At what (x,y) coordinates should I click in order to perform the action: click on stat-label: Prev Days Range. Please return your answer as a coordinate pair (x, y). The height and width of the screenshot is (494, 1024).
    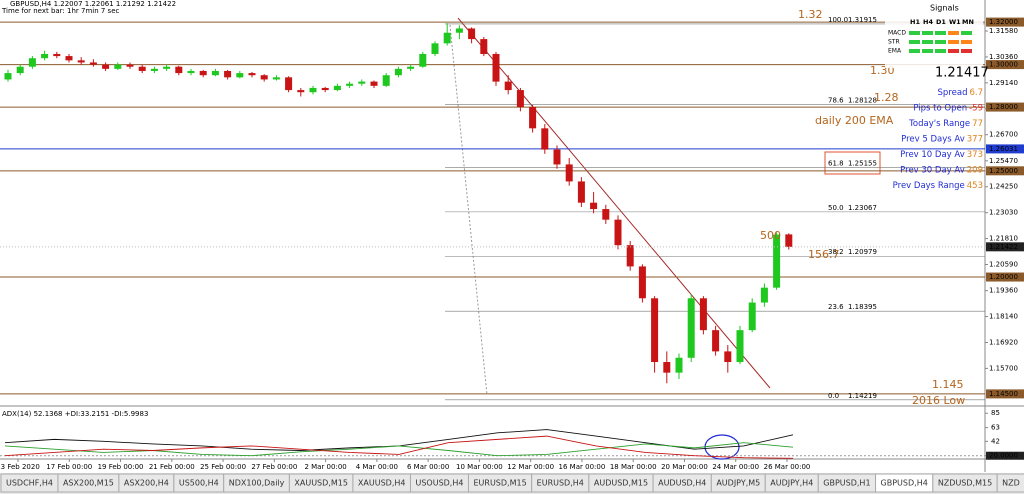
    Looking at the image, I should click on (929, 186).